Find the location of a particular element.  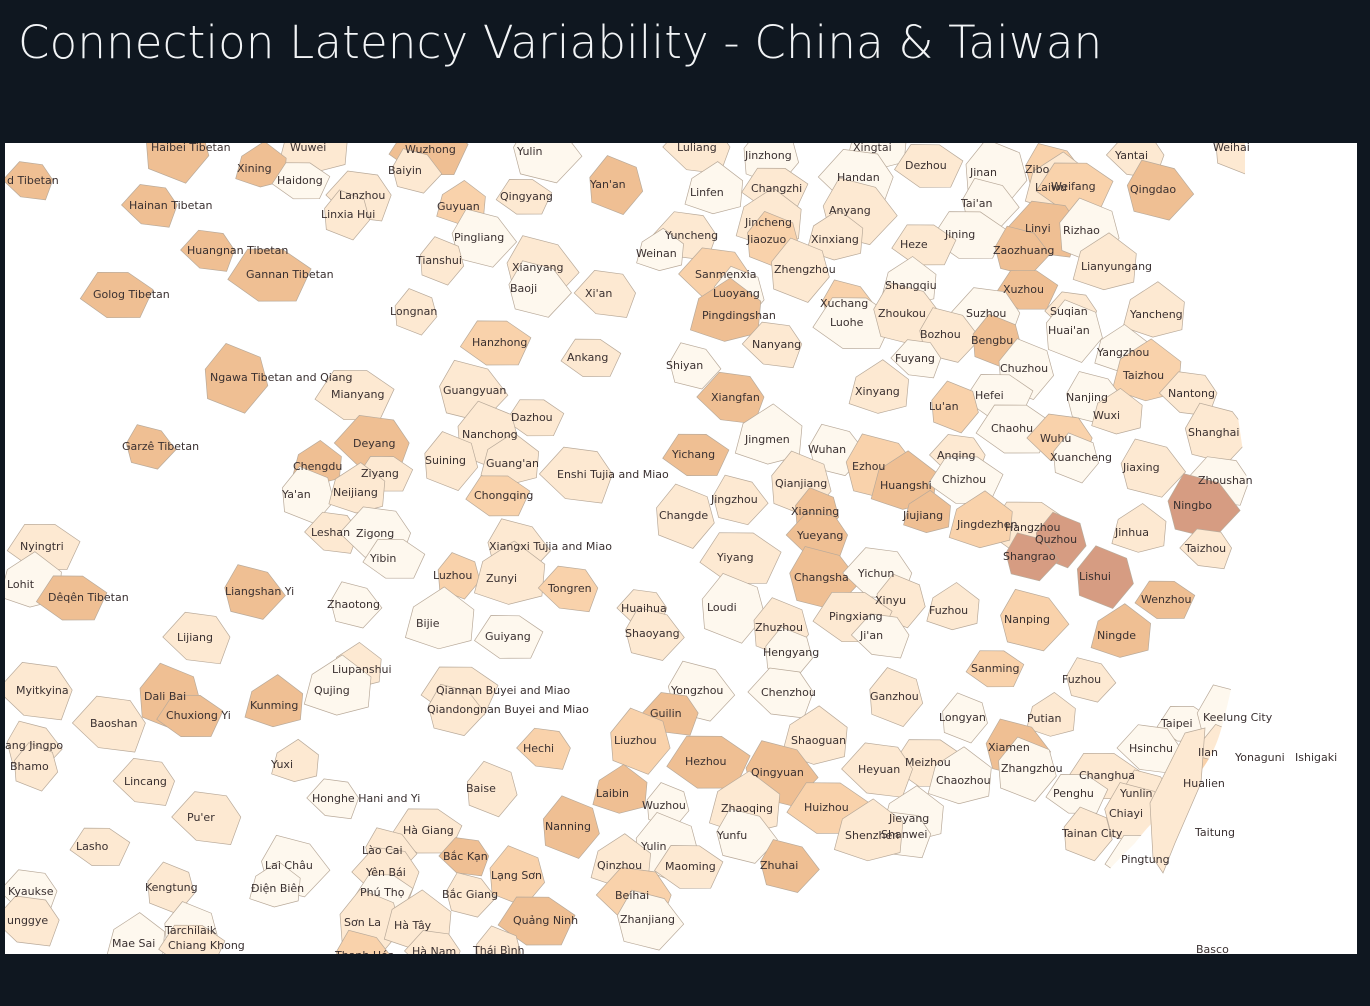

region-tongren is located at coordinates (568, 589).